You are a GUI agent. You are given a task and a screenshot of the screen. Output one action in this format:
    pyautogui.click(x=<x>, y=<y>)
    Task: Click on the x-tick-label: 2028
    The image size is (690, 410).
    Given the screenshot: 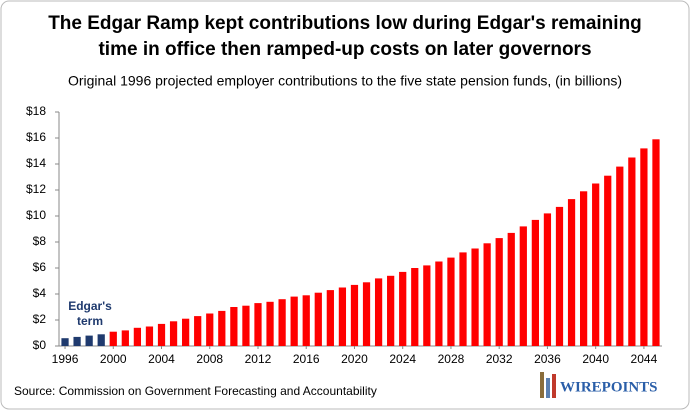 What is the action you would take?
    pyautogui.click(x=451, y=359)
    